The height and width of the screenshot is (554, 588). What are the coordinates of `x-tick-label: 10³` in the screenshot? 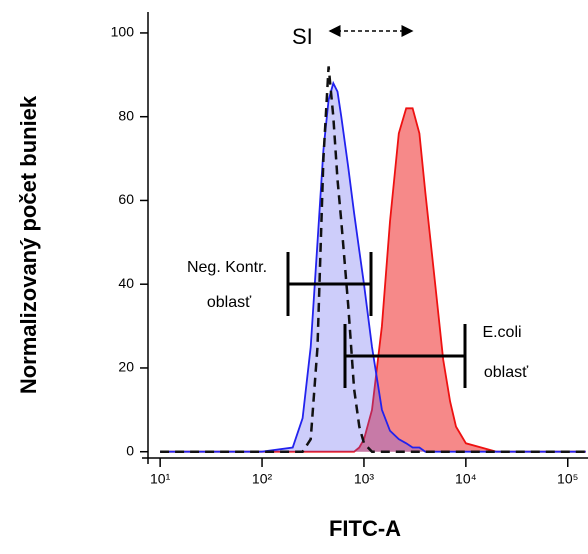 It's located at (364, 479).